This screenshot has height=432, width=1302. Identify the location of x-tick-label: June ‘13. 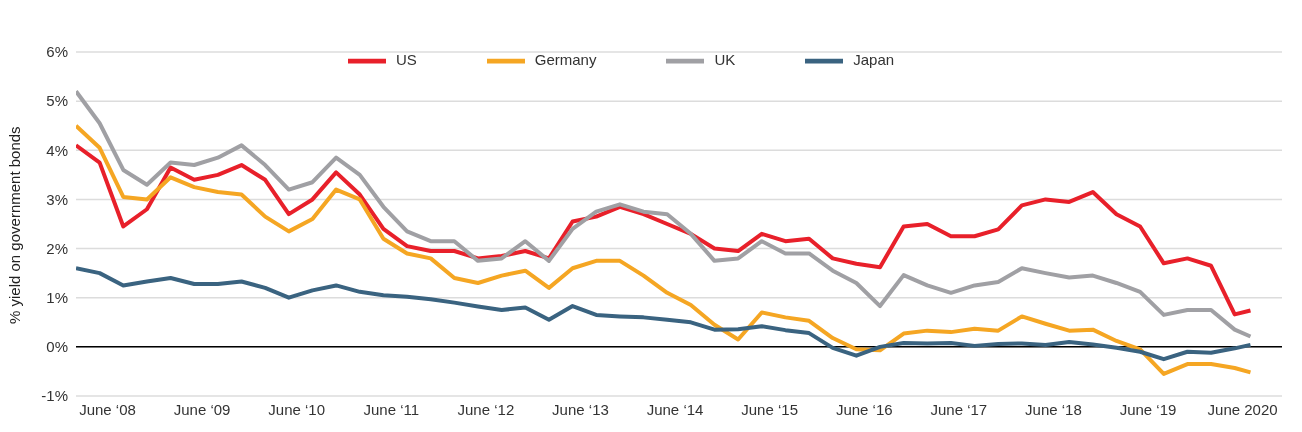
(580, 409).